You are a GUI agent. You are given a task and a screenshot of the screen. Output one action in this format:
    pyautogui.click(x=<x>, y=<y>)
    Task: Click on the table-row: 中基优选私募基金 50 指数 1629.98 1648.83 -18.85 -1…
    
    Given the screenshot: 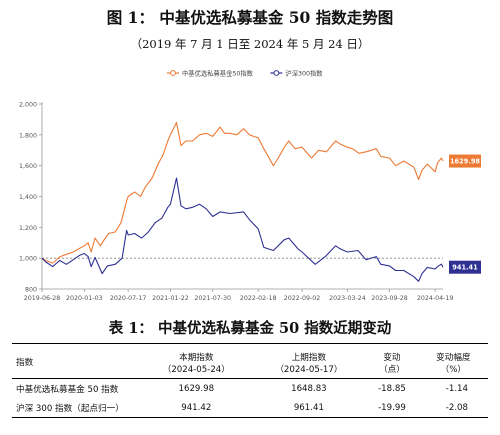 What is the action you would take?
    pyautogui.click(x=250, y=389)
    